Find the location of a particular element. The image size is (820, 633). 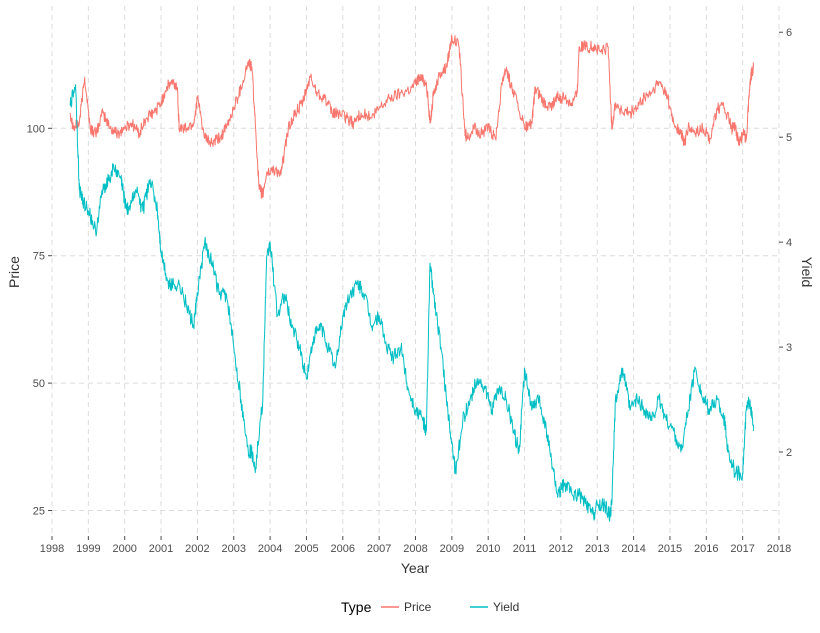

y2-tick-label: 4 is located at coordinates (789, 243).